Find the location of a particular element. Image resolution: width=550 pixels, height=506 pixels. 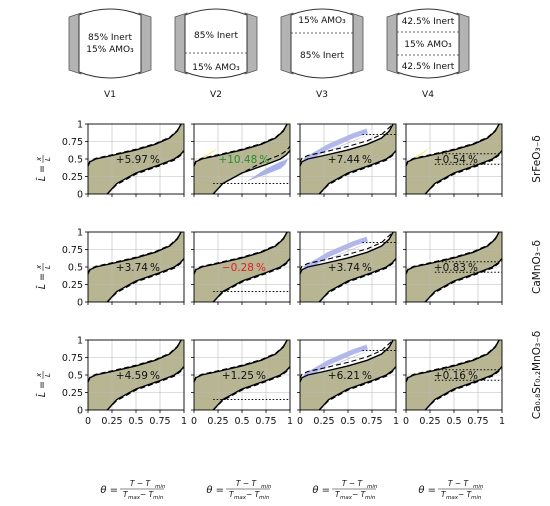

y-tick-label: 0 is located at coordinates (80, 411).